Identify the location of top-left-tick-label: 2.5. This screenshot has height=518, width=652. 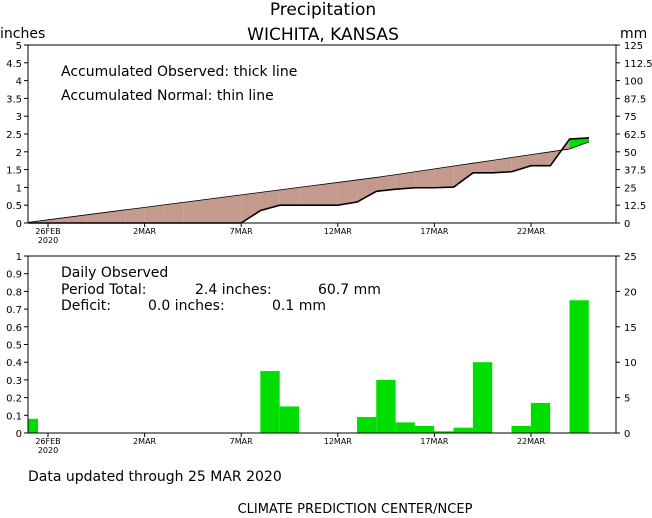
(14, 135).